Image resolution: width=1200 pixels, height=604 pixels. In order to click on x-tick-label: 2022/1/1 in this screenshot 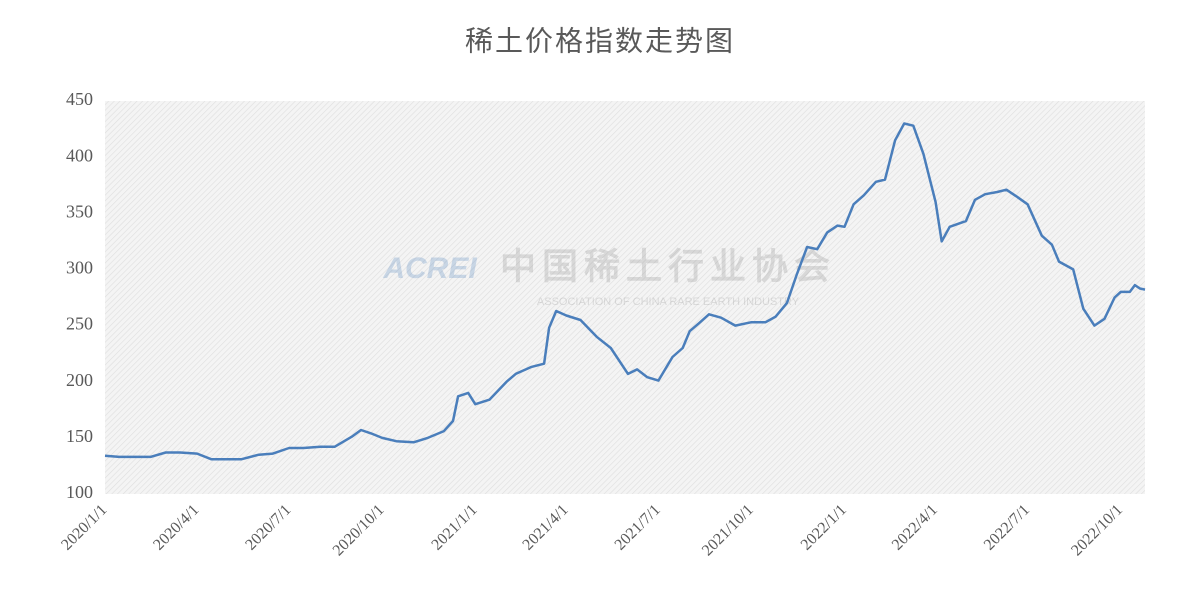, I will do `click(824, 527)`.